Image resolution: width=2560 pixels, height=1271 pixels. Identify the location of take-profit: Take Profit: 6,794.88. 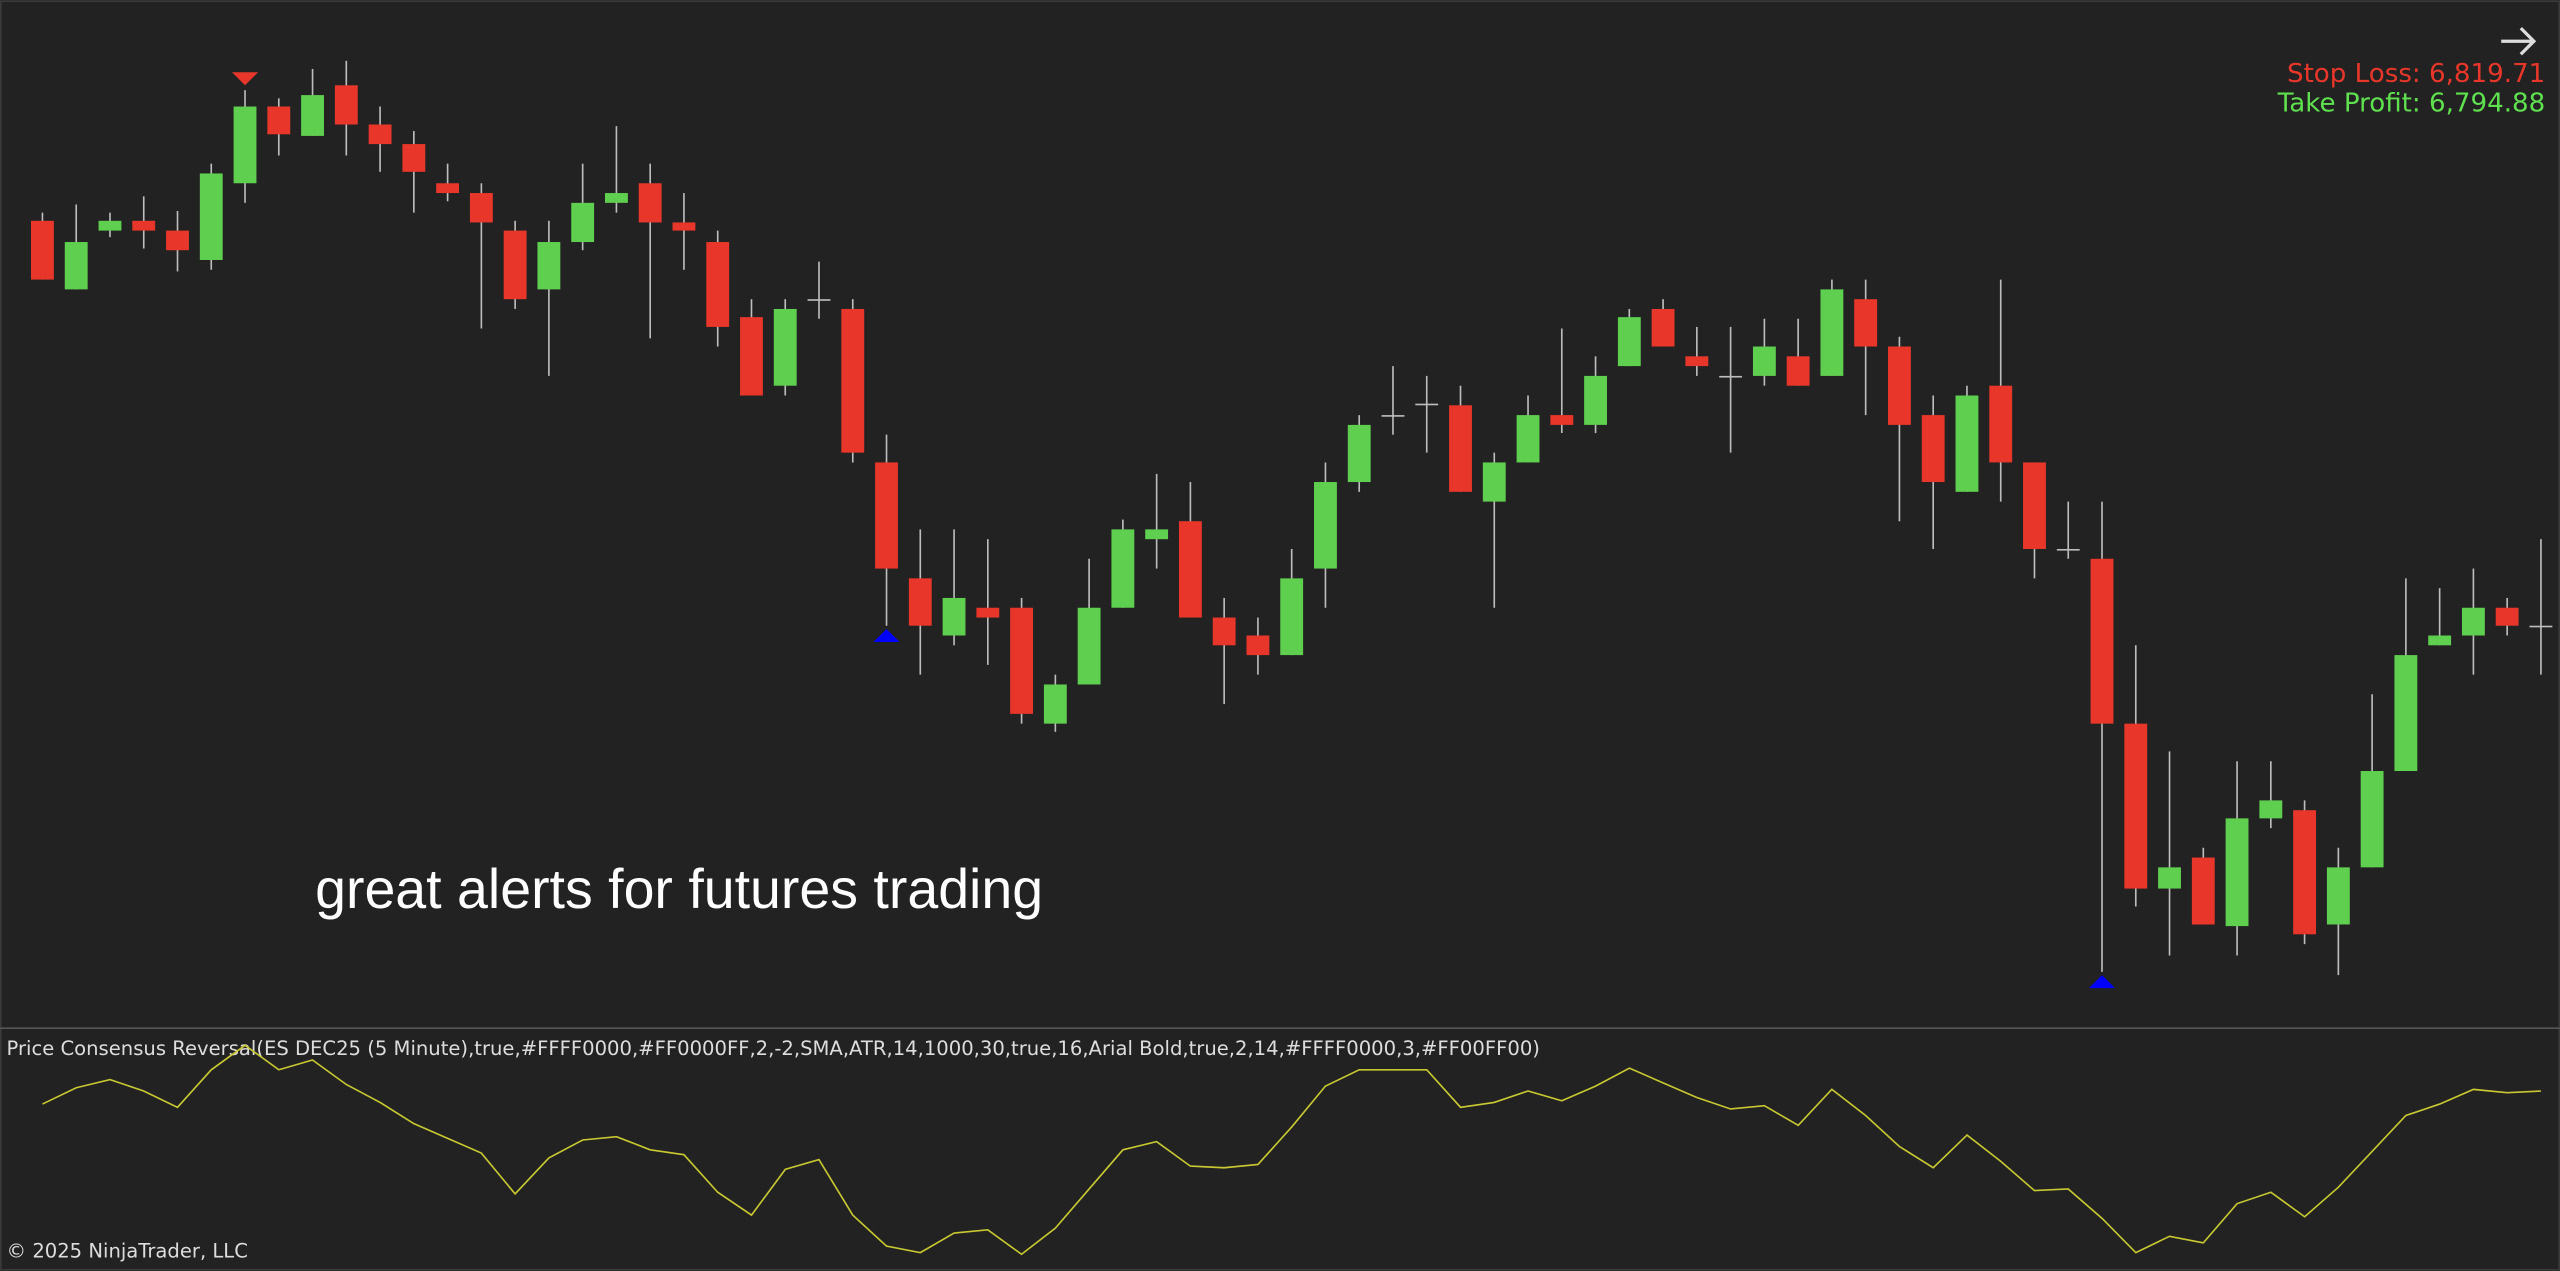
(2411, 103).